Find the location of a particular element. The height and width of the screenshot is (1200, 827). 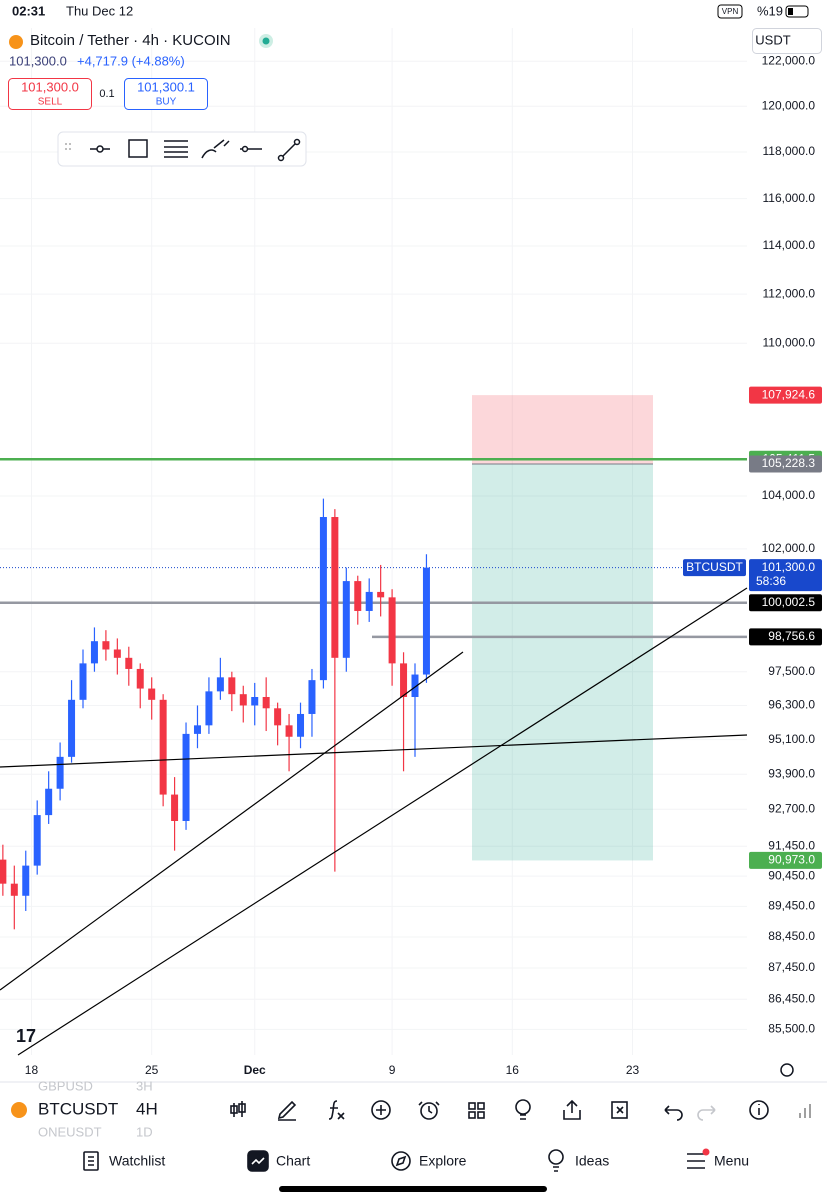

stop-zone is located at coordinates (562, 430).